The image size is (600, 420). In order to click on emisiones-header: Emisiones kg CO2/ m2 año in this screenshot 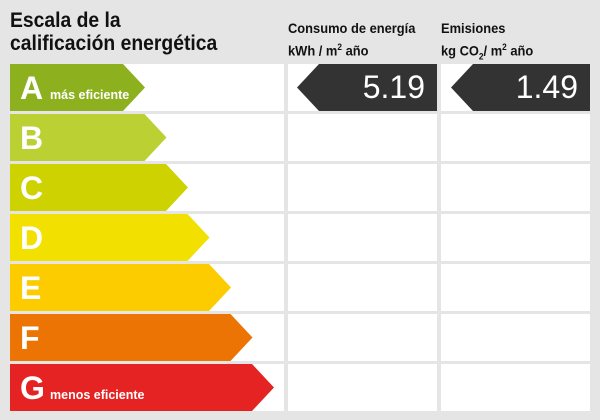, I will do `click(487, 42)`.